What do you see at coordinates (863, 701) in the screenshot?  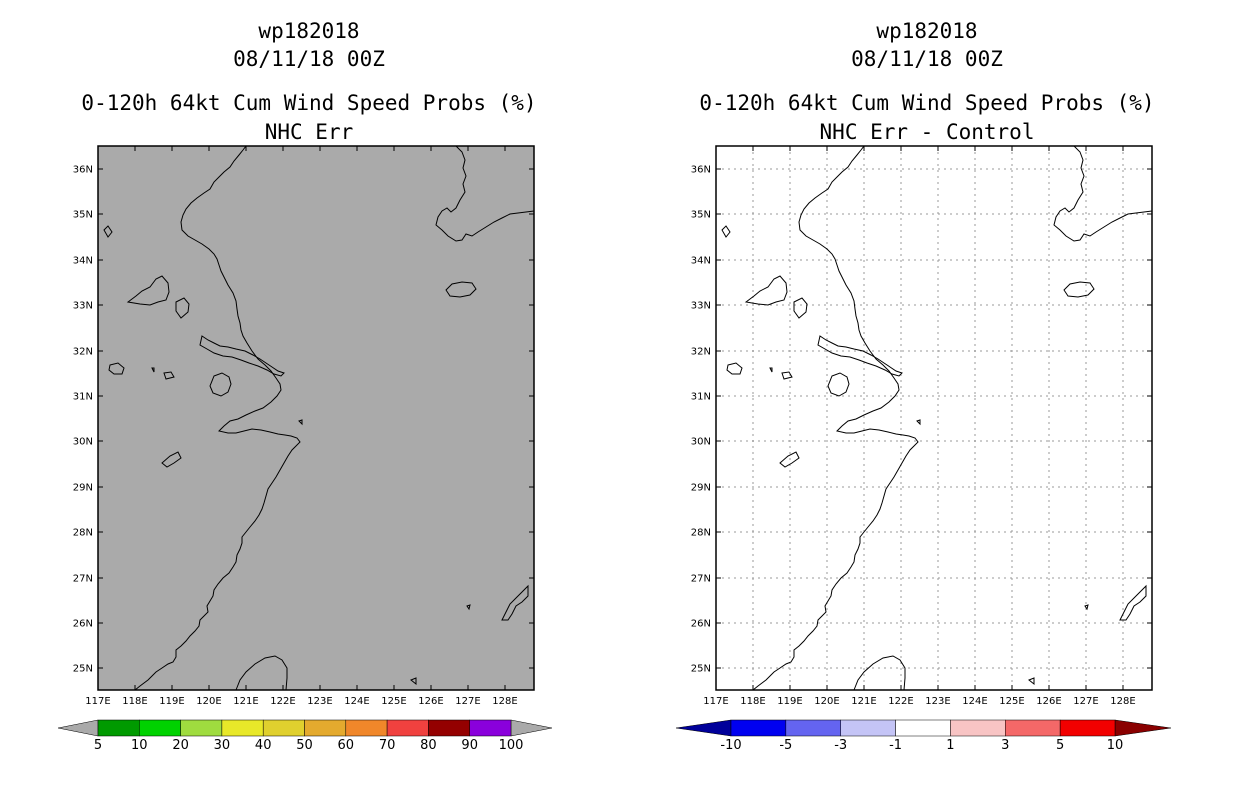 I see `lon-label: 121E` at bounding box center [863, 701].